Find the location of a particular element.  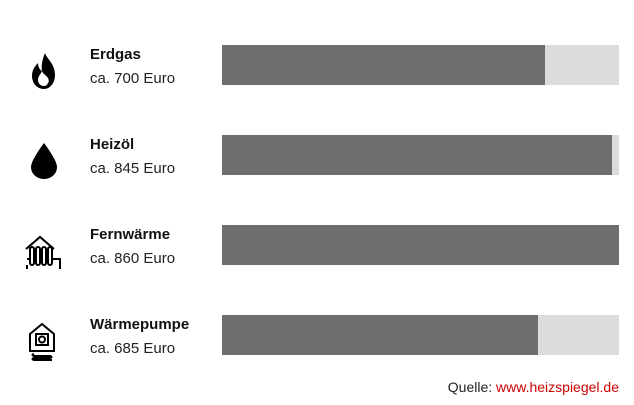

source-link: www.heizspiegel.de is located at coordinates (557, 387).